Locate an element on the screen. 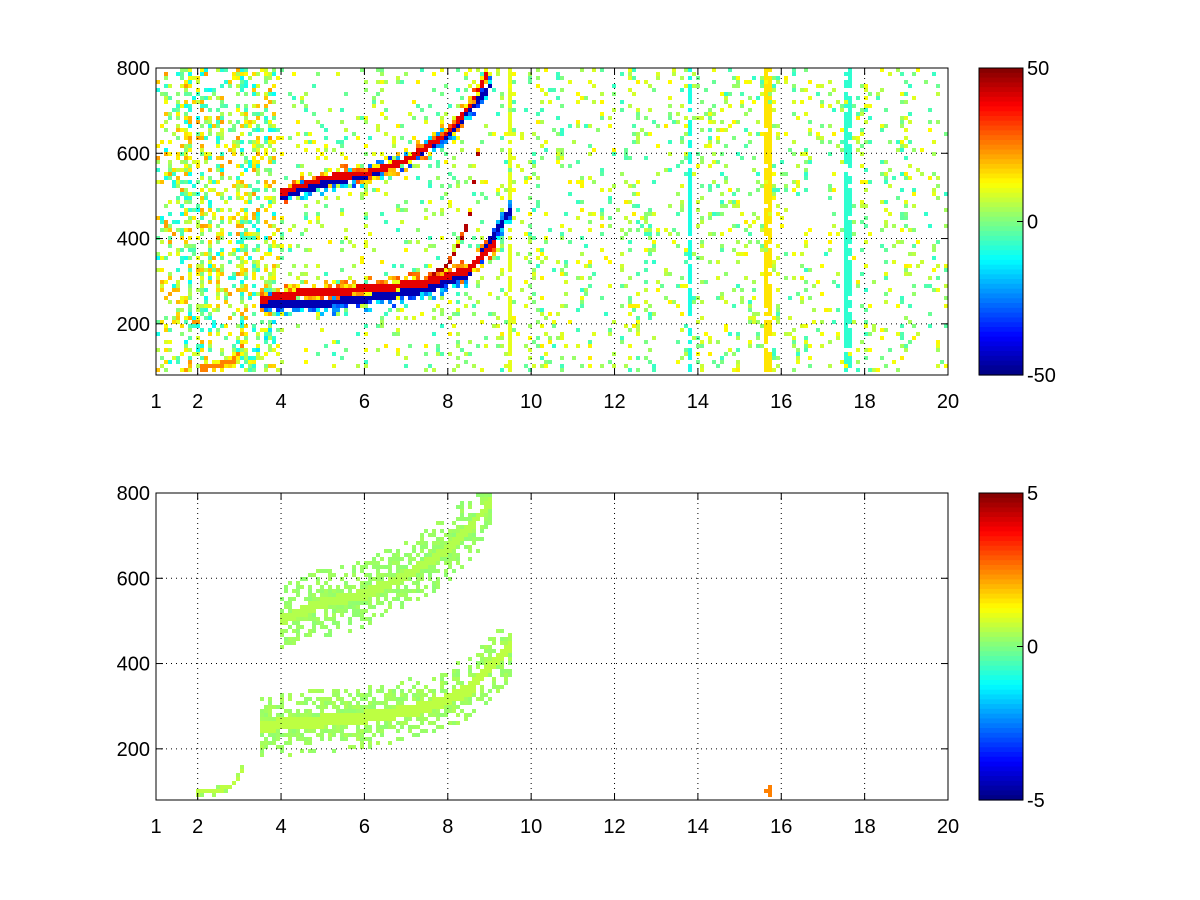 The width and height of the screenshot is (1200, 900). colorbar-tick-label: 50 is located at coordinates (1038, 69).